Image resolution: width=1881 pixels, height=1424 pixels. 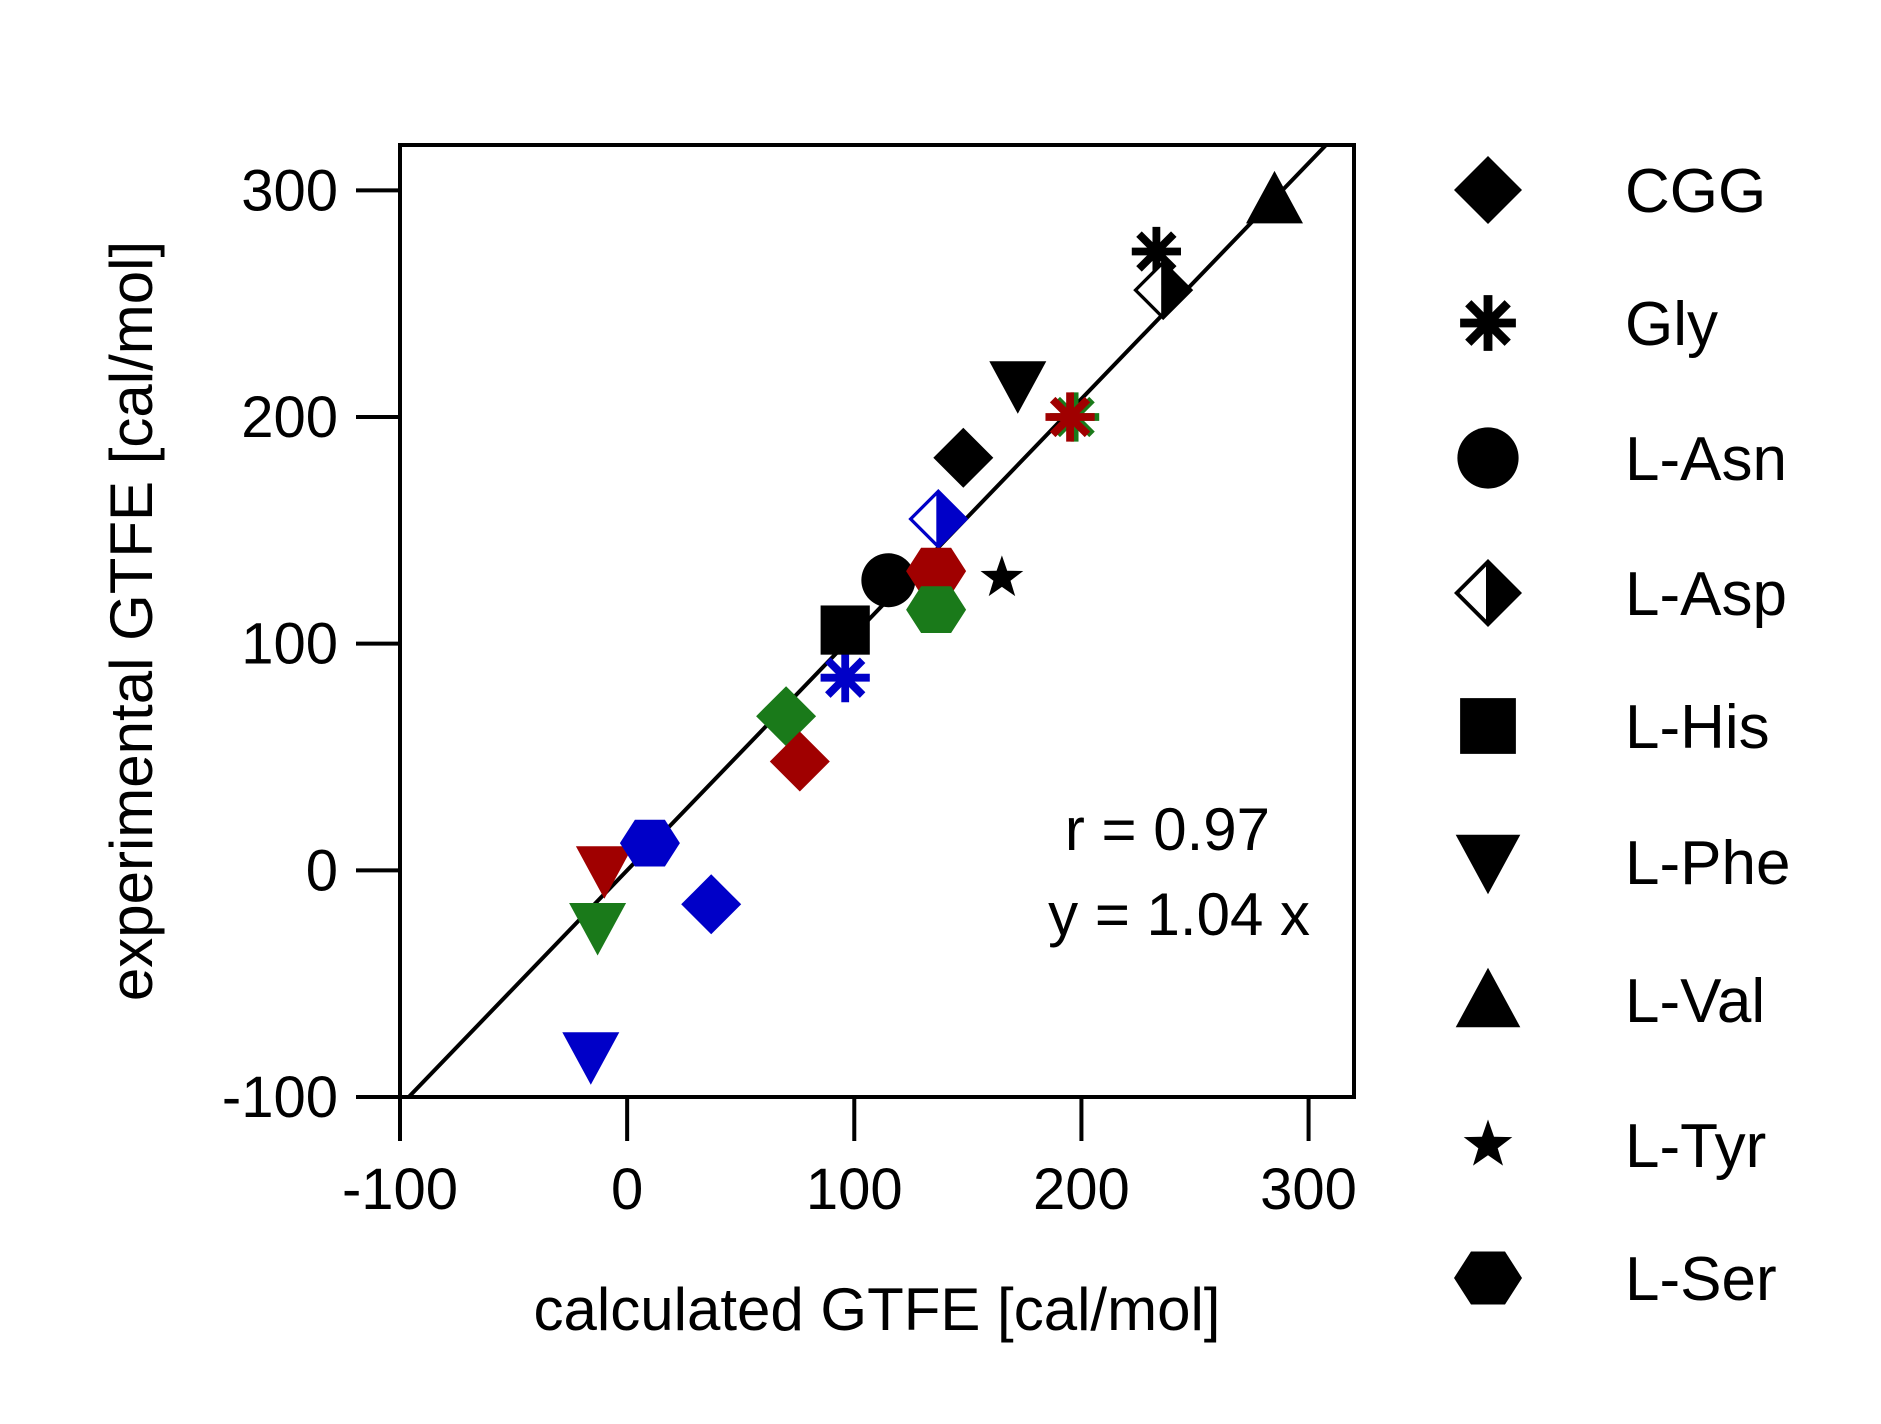 I want to click on point-l-asn-black, so click(x=888, y=580).